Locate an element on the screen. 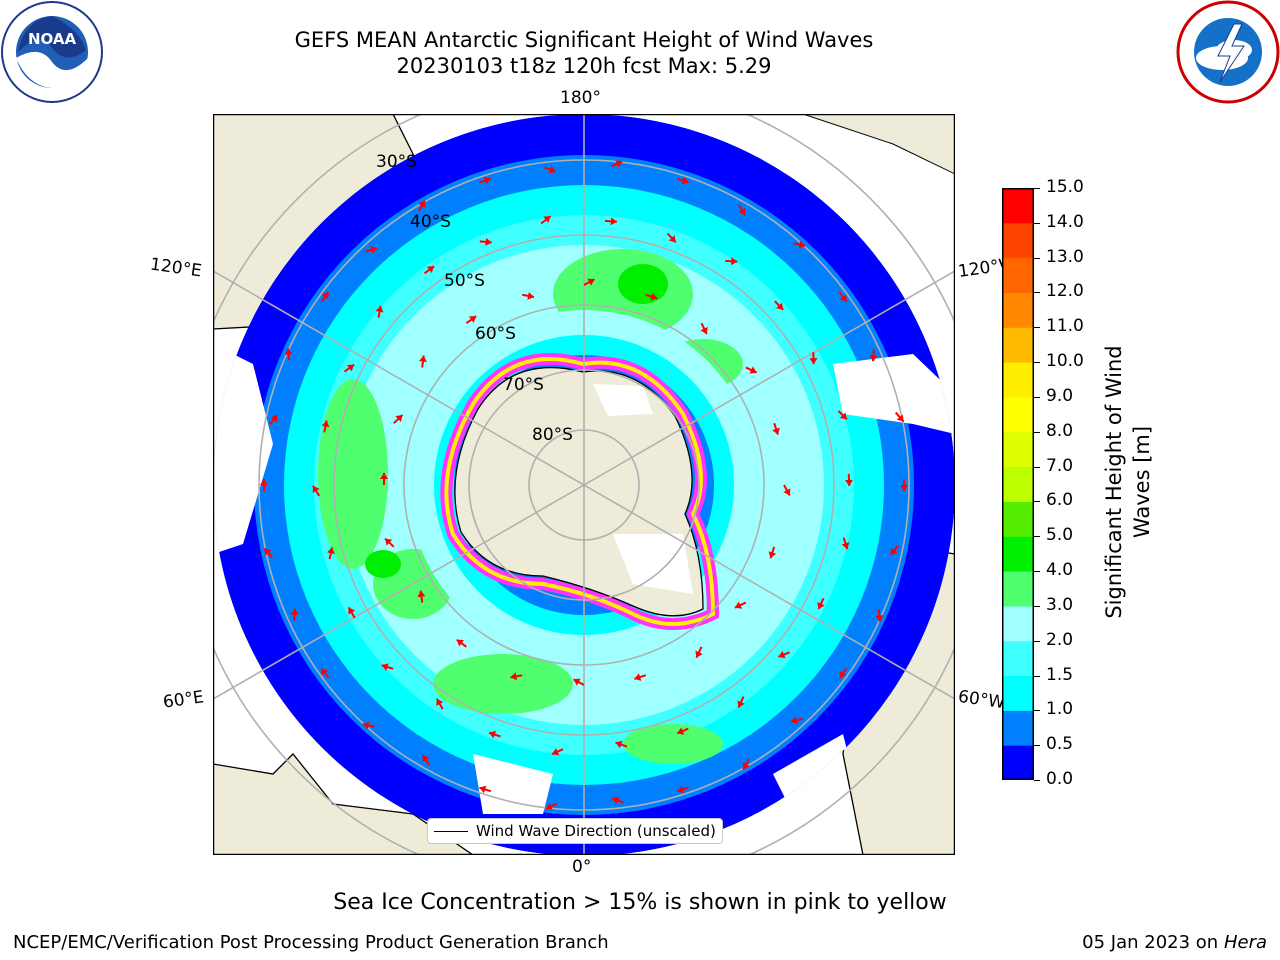  legend-line-swatch is located at coordinates (451, 831).